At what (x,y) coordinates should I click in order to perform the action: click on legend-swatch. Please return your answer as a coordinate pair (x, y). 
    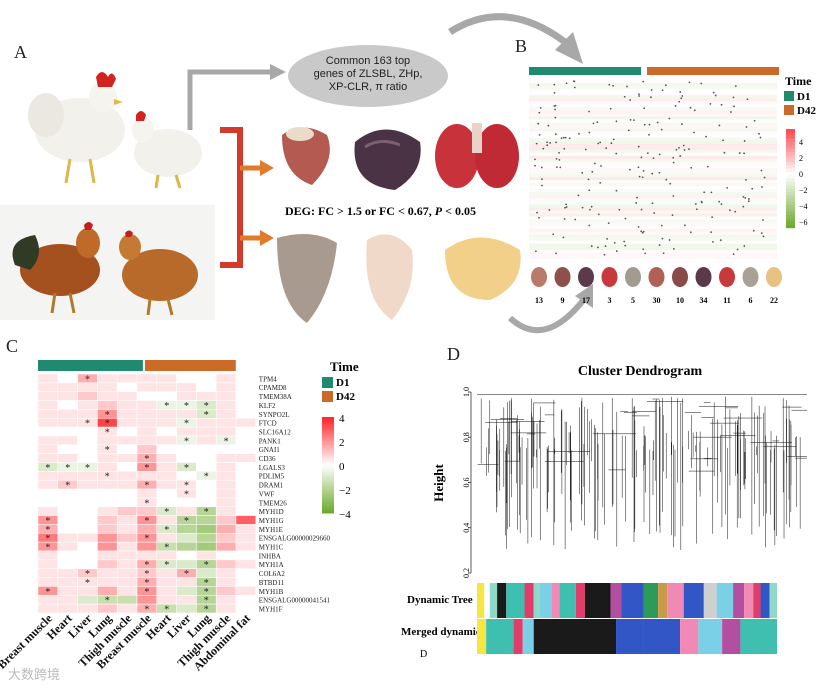
    Looking at the image, I should click on (789, 96).